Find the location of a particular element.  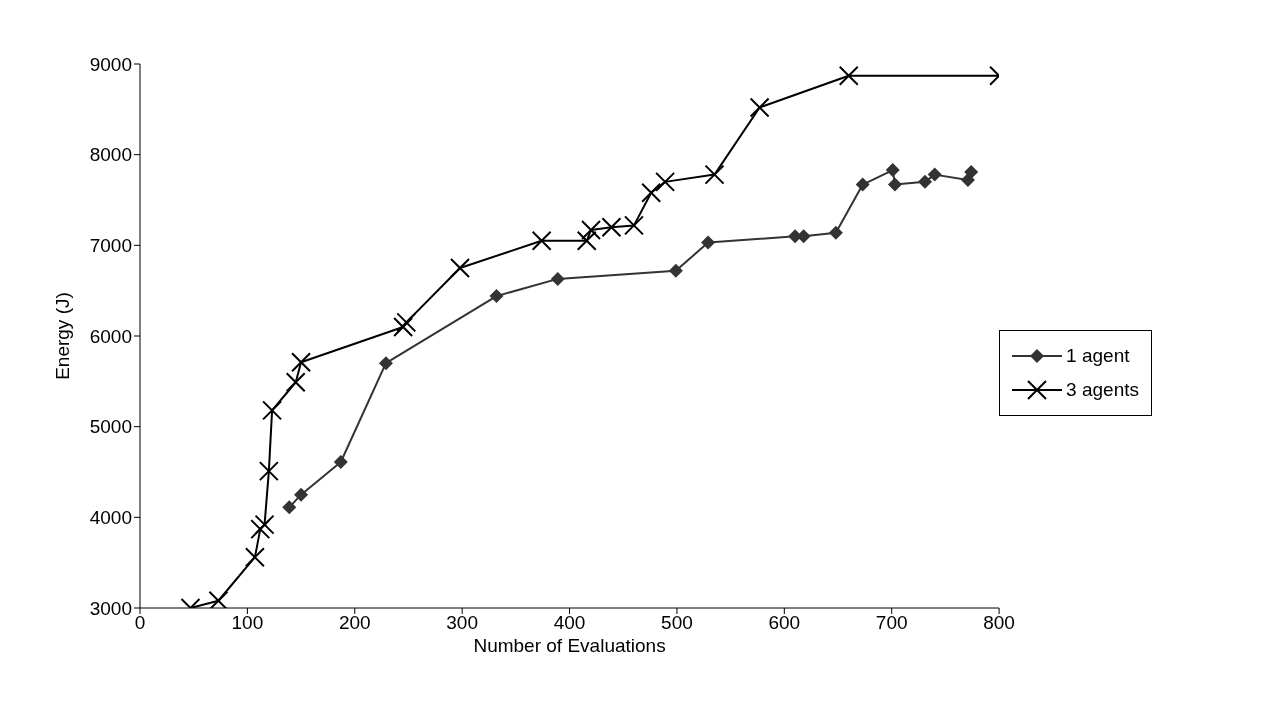

y-tick-label: 4000 is located at coordinates (110, 518).